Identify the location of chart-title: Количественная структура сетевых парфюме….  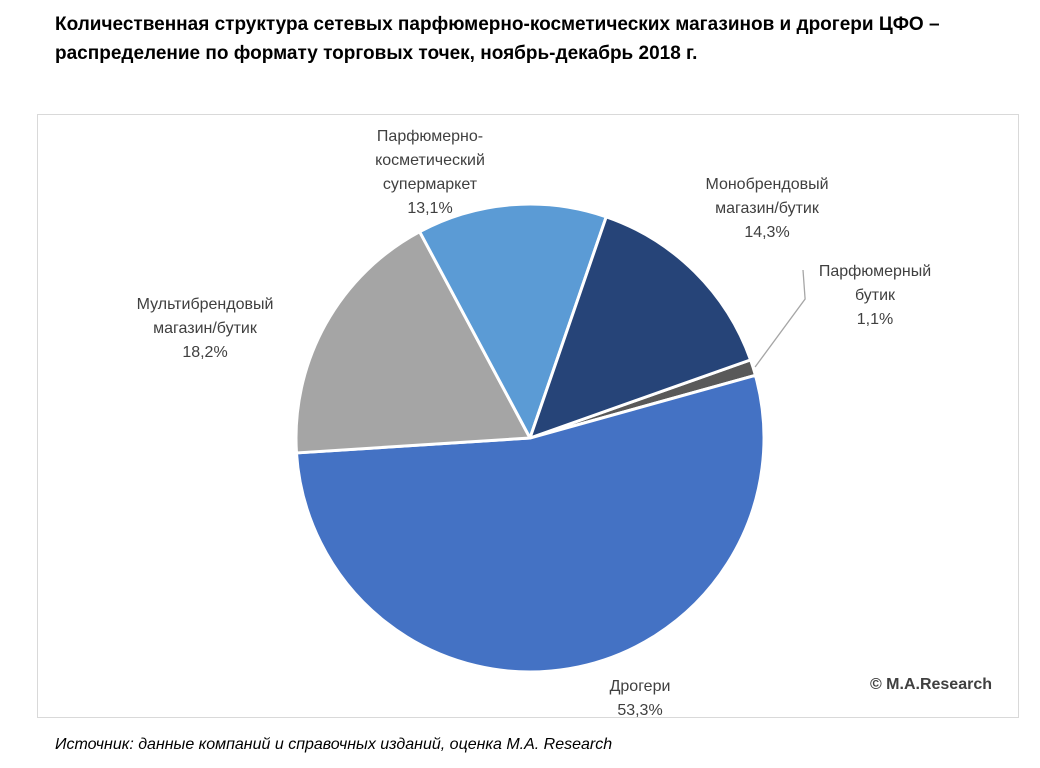
(497, 39).